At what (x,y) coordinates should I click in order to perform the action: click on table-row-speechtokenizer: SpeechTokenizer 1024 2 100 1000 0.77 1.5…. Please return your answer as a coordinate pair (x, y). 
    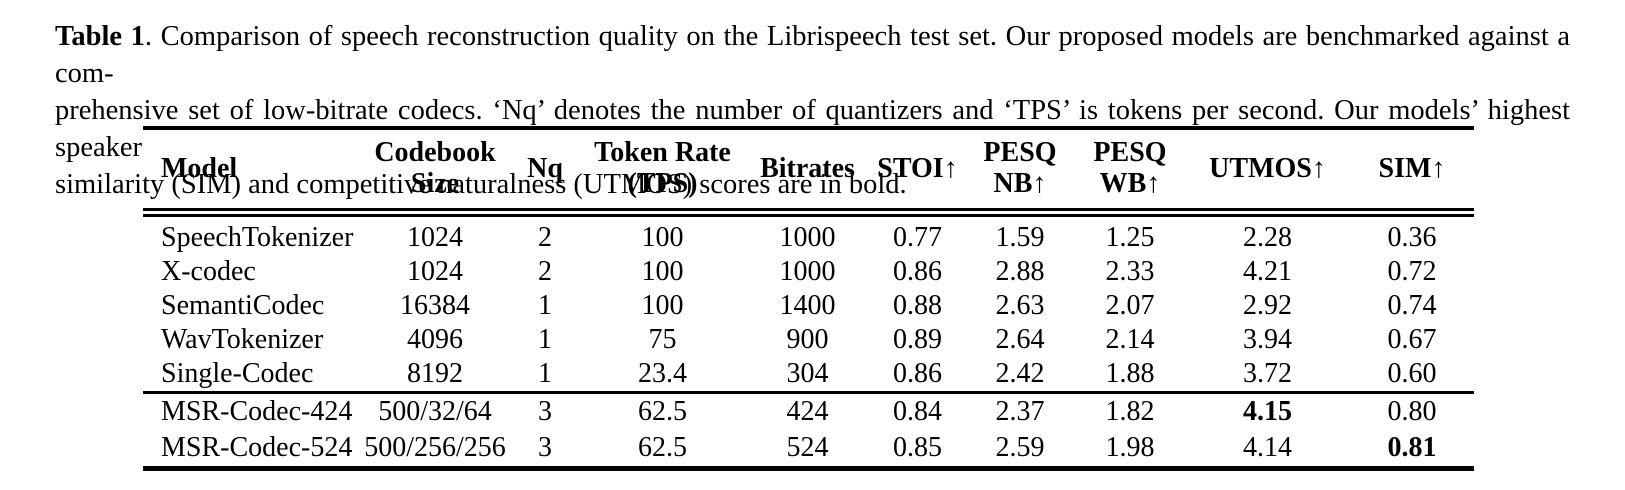
    Looking at the image, I should click on (808, 234).